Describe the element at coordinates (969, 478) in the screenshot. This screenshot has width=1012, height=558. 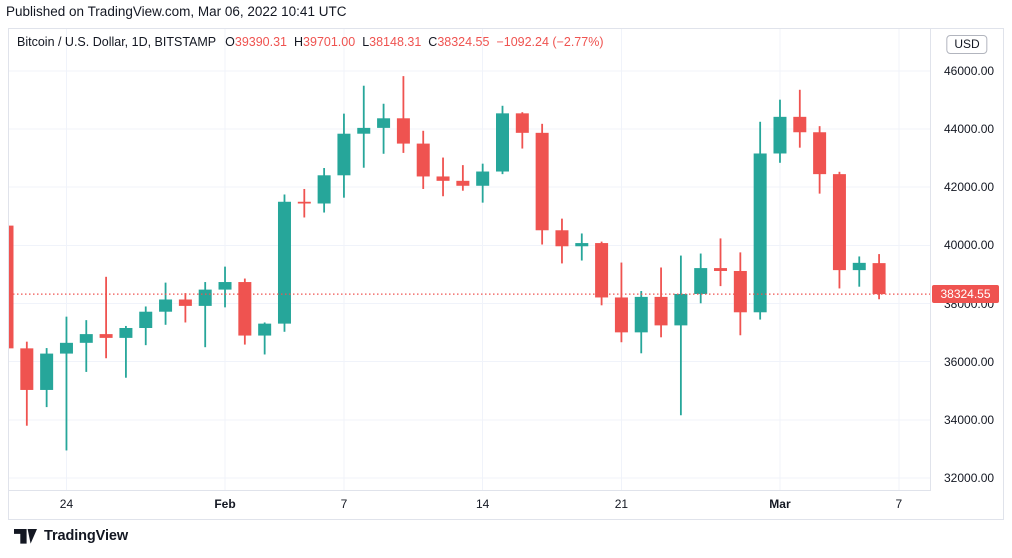
I see `price-axis-label: 32000.00` at that location.